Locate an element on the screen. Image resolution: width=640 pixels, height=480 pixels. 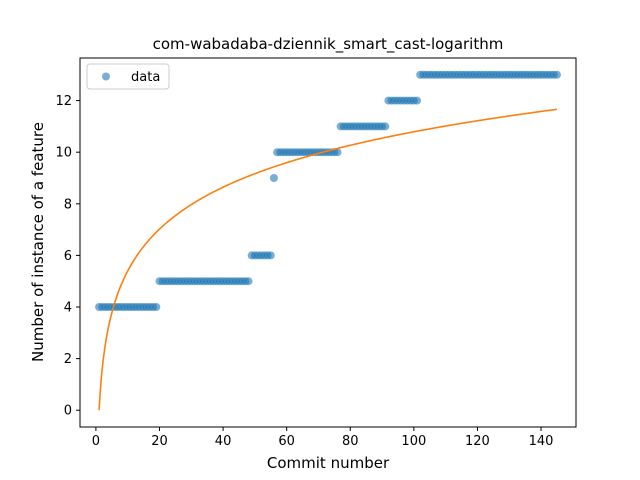
y-tick-label: 10 is located at coordinates (63, 153).